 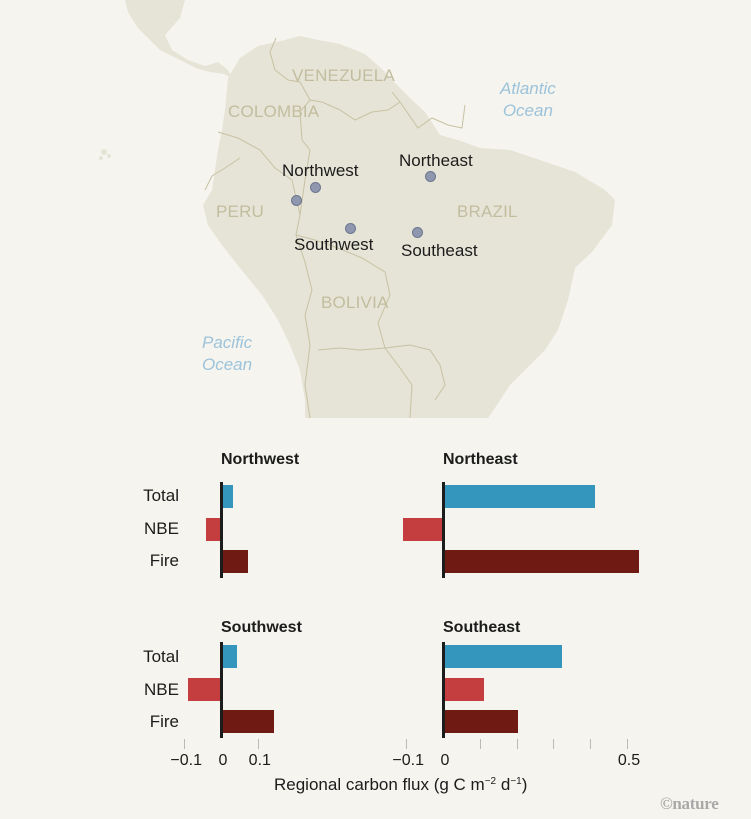 What do you see at coordinates (320, 170) in the screenshot?
I see `region-label-northwest: Northwest` at bounding box center [320, 170].